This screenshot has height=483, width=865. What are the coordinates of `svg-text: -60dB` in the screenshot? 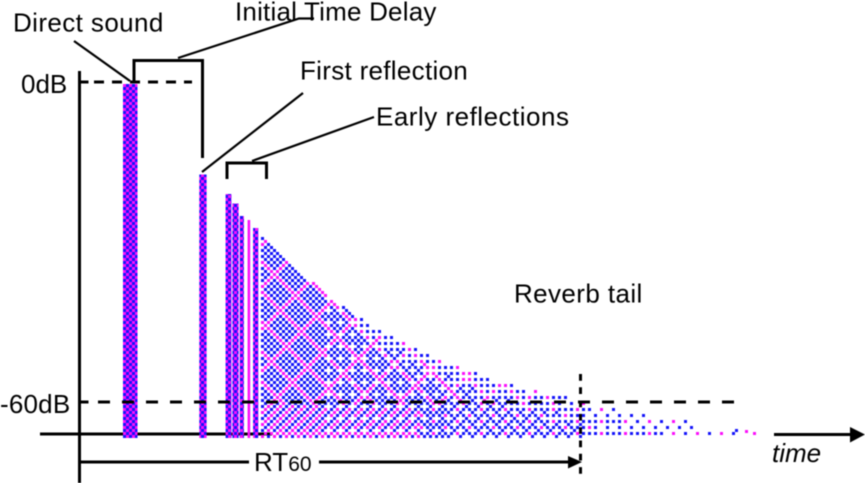 It's located at (35, 404).